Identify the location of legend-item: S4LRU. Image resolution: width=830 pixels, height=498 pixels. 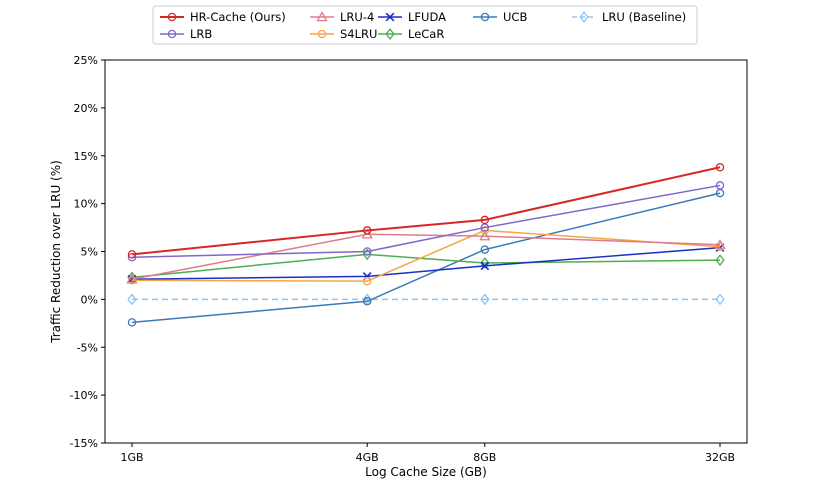
(343, 34).